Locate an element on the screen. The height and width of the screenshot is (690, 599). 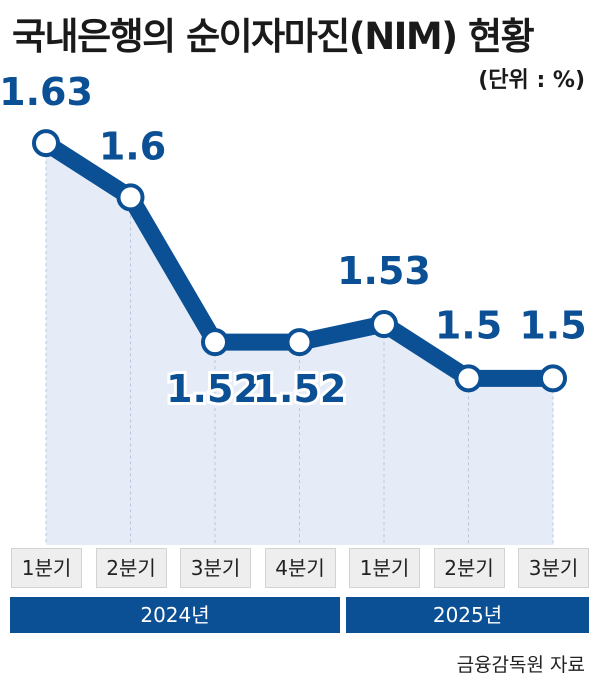
data-label: 1.63 is located at coordinates (46, 92).